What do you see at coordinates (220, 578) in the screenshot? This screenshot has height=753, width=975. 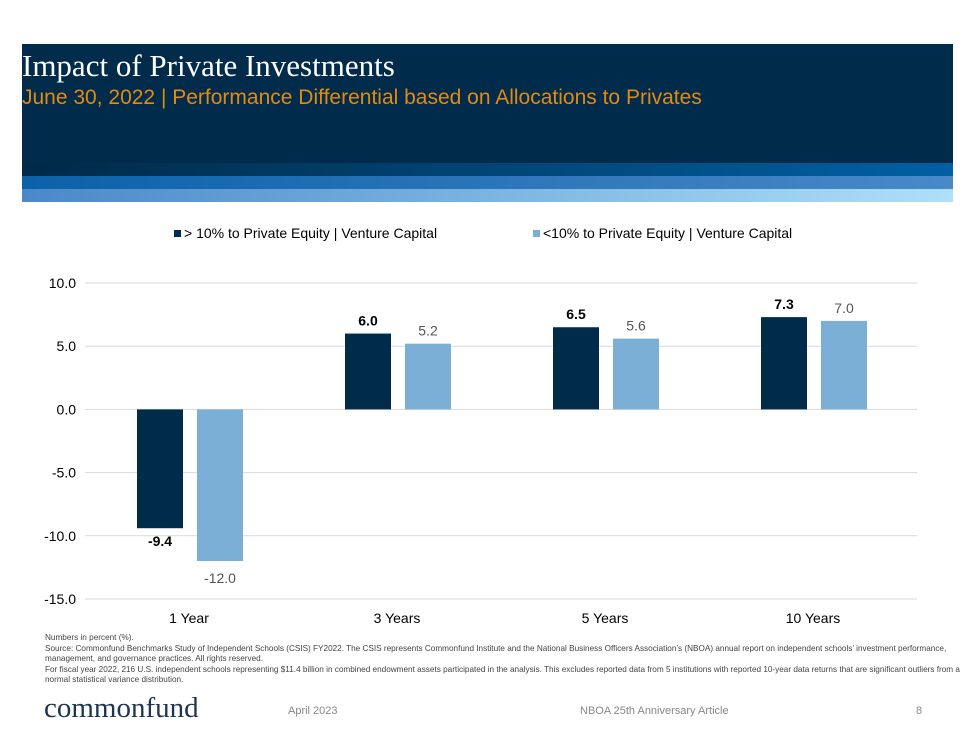 I see `data-label: -12.0` at bounding box center [220, 578].